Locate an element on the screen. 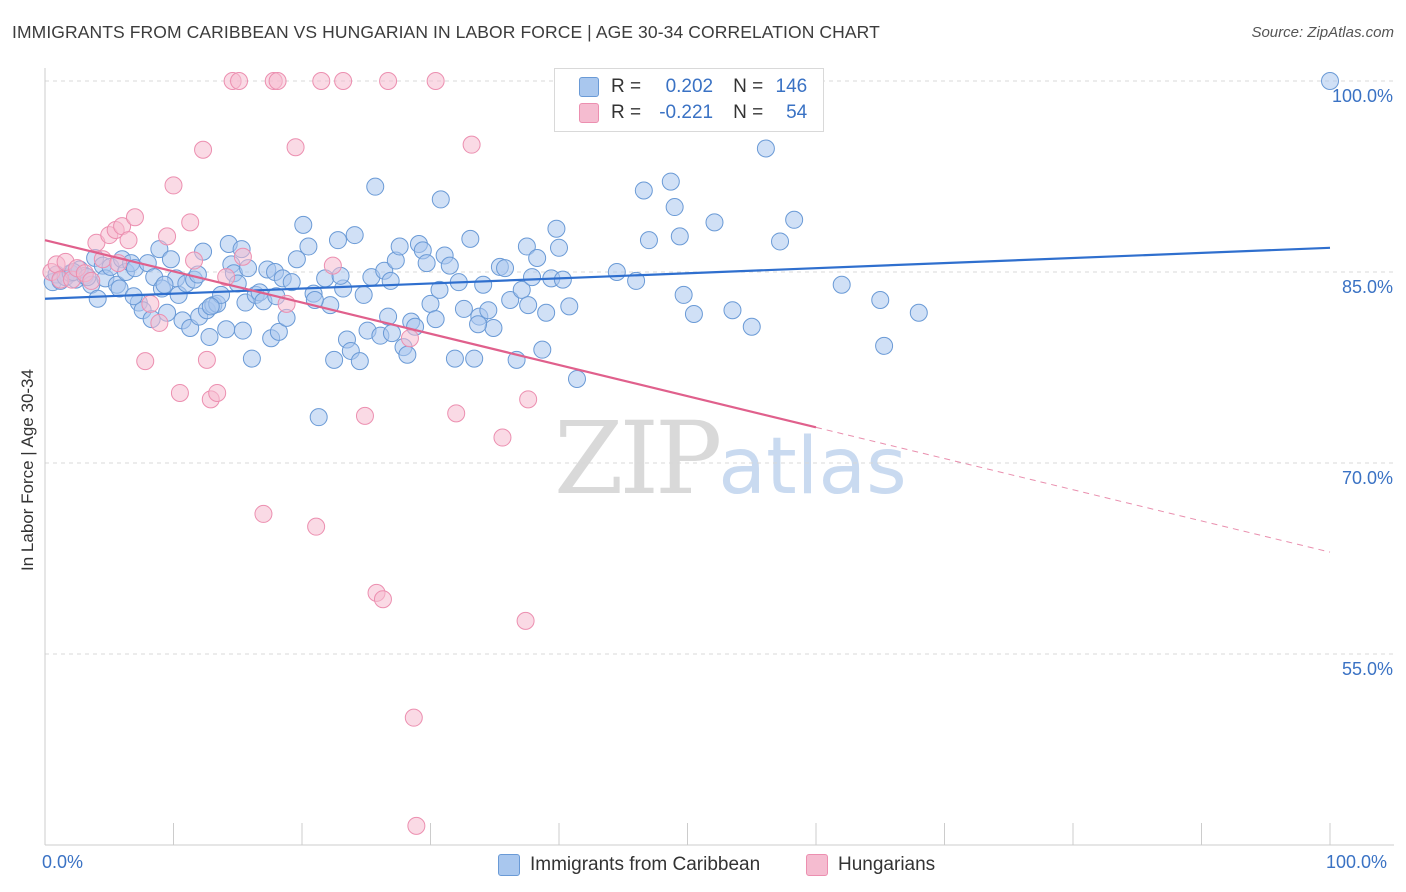  hungarian-trend-line is located at coordinates (430, 334).